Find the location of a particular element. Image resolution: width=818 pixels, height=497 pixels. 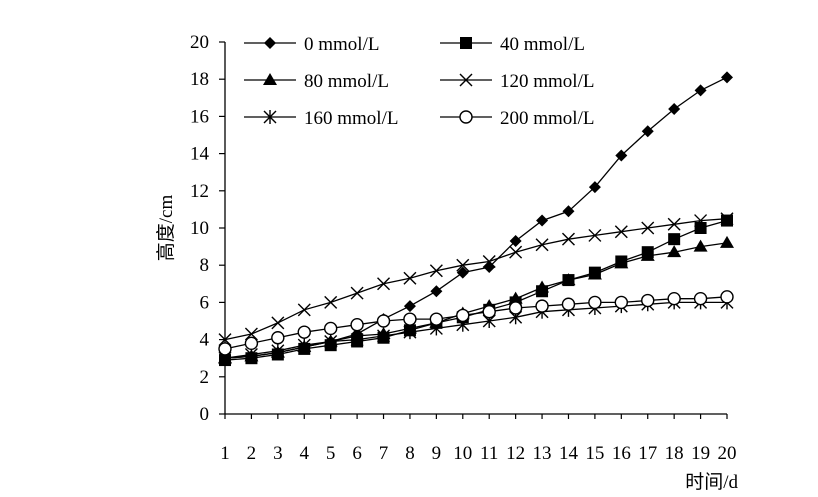

x-tick-label: 5 is located at coordinates (331, 453).